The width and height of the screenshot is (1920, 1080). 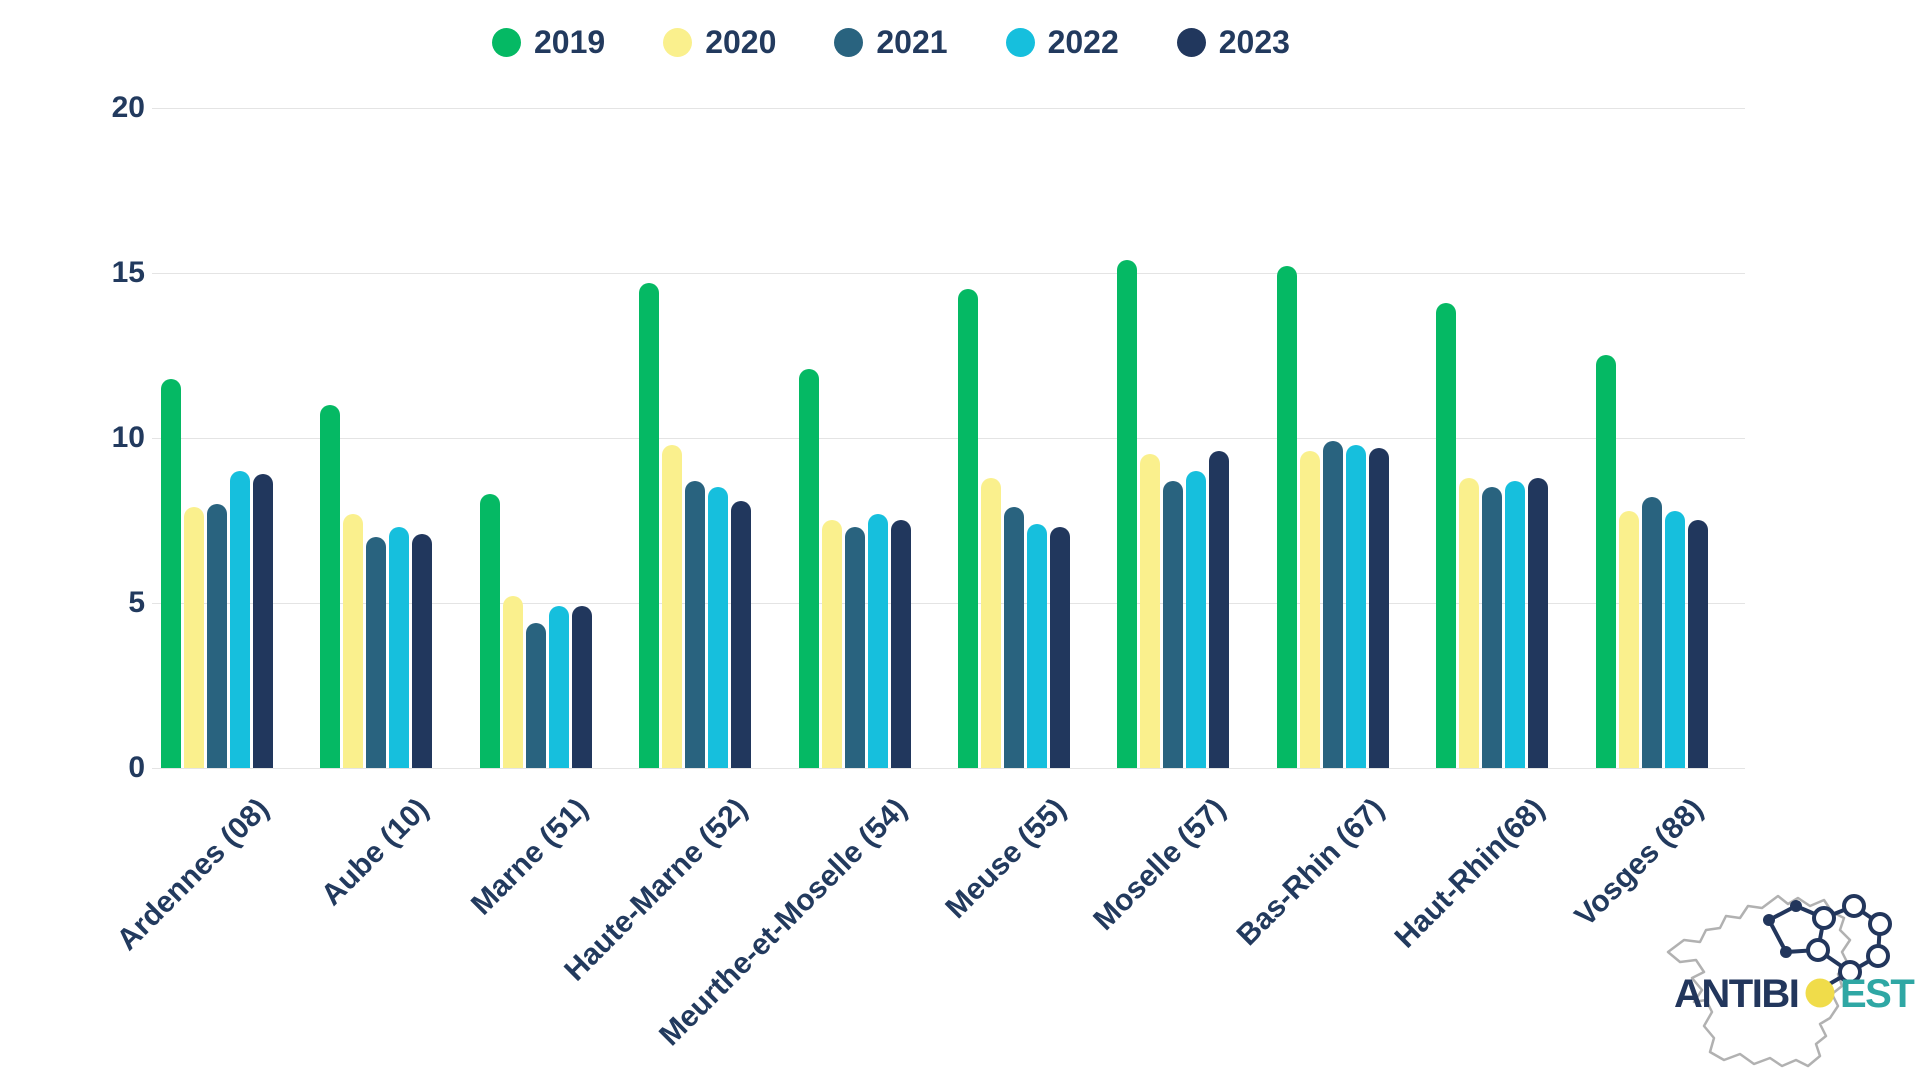 I want to click on gridline-y15, so click(x=948, y=273).